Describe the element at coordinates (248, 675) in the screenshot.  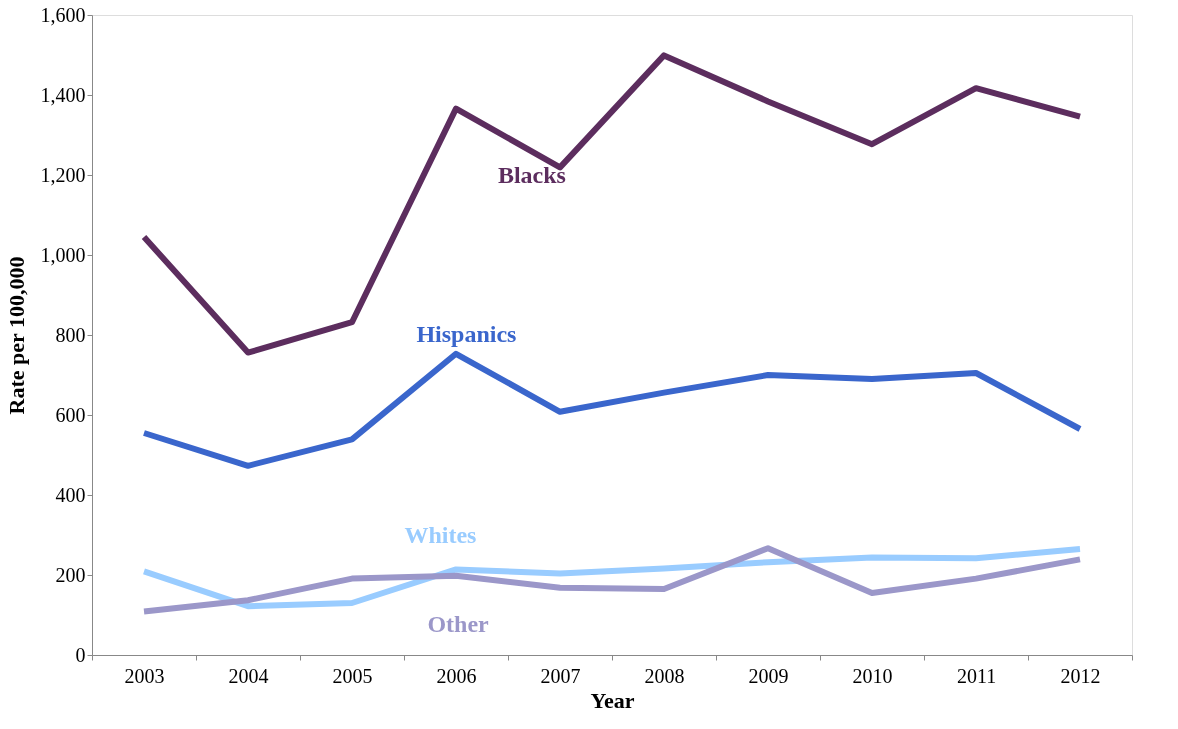
I see `x-tick-label: 2004` at that location.